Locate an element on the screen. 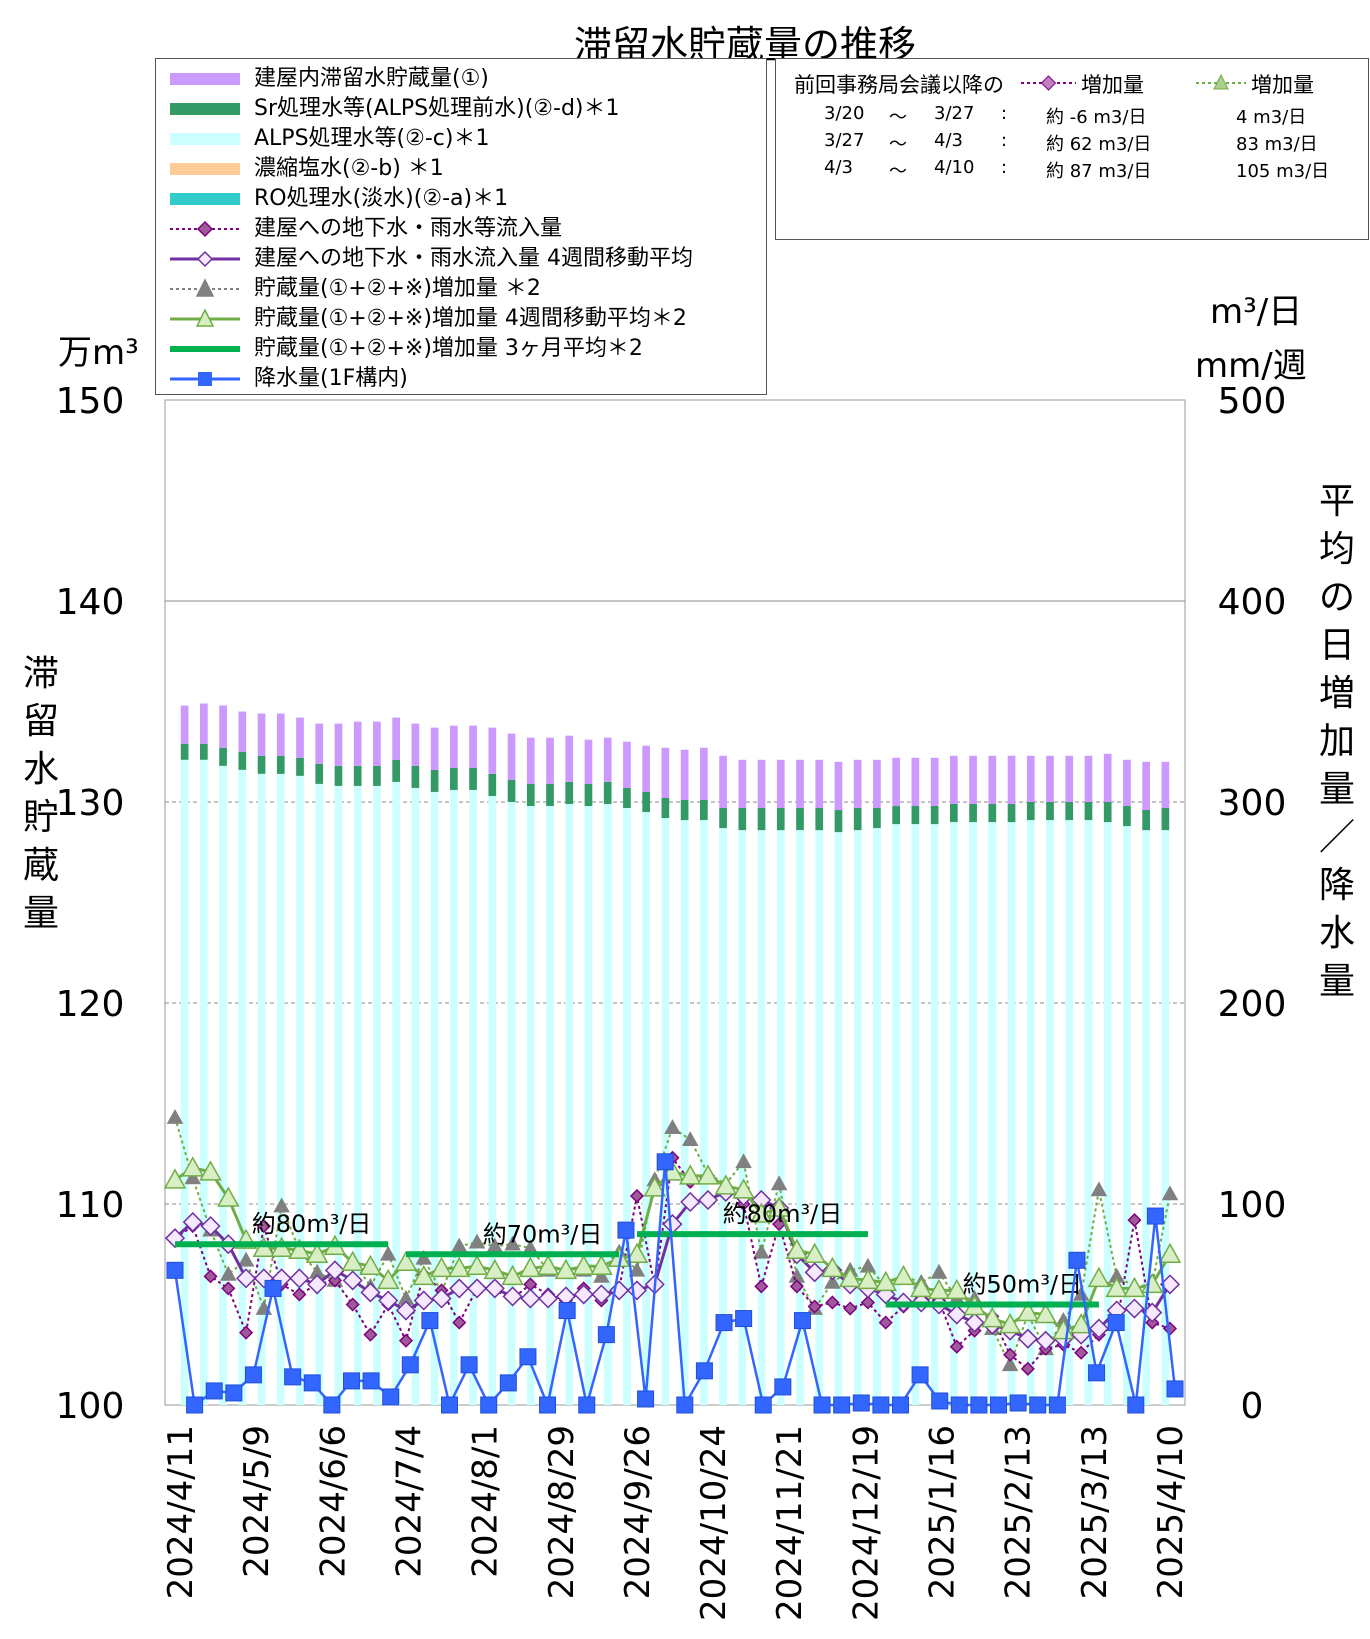  info-row-storage: 105 m3/日 is located at coordinates (1283, 171).